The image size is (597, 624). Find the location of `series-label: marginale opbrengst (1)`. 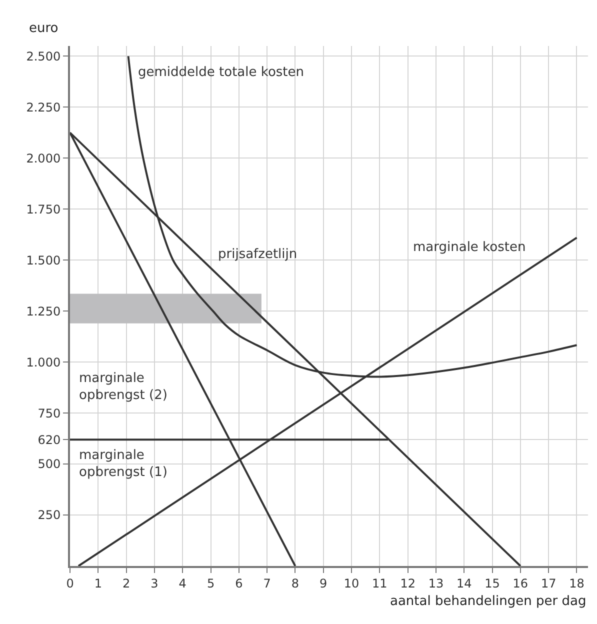

series-label: marginale opbrengst (1) is located at coordinates (123, 464).